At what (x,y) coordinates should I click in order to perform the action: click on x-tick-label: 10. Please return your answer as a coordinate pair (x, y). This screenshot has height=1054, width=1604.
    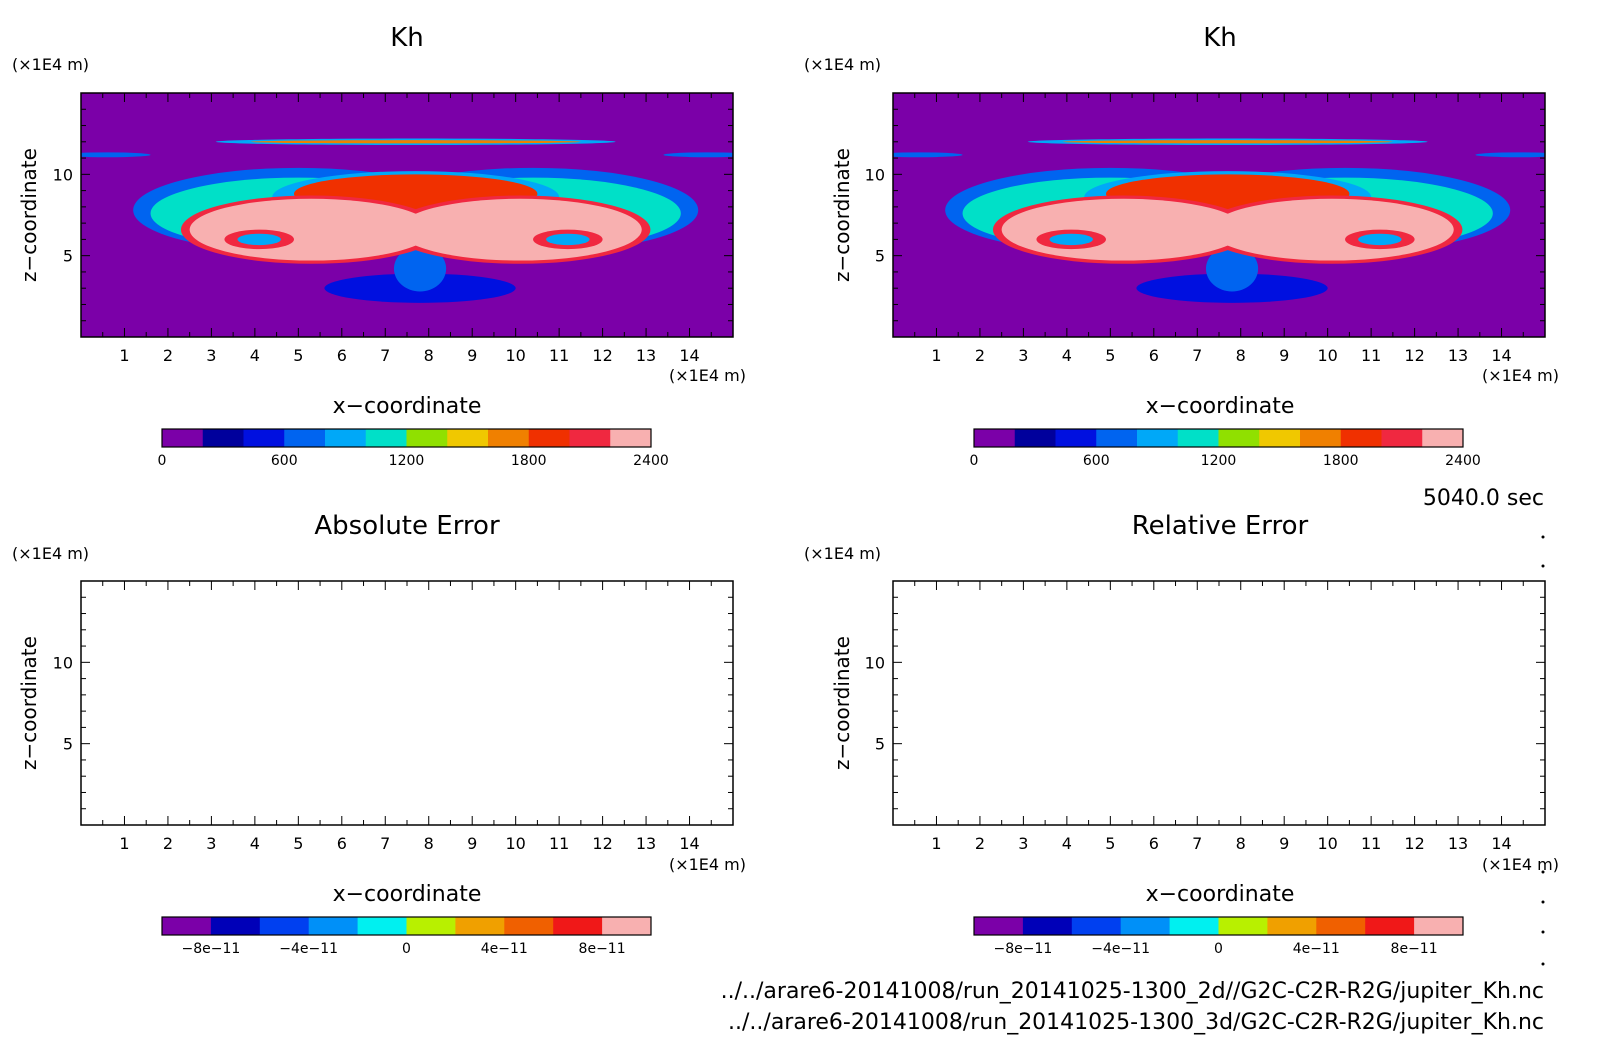
    Looking at the image, I should click on (515, 355).